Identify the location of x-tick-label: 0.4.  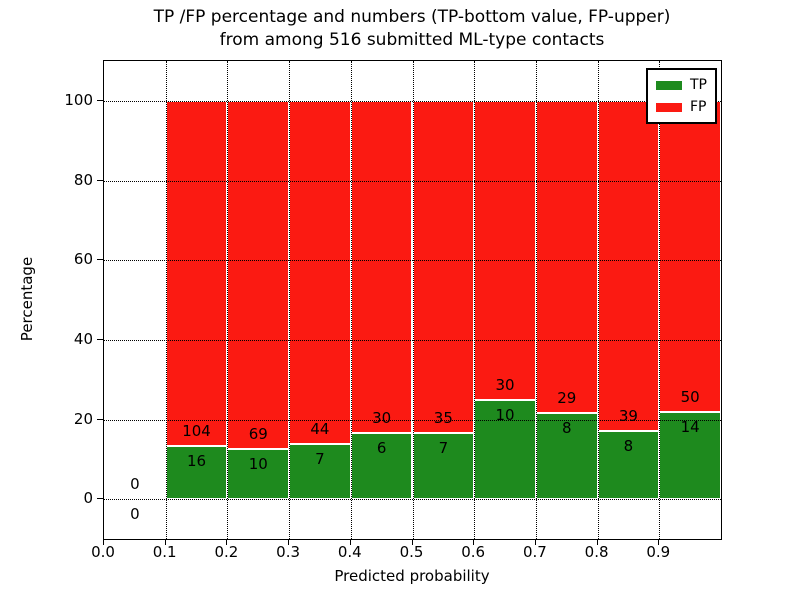
(349, 552).